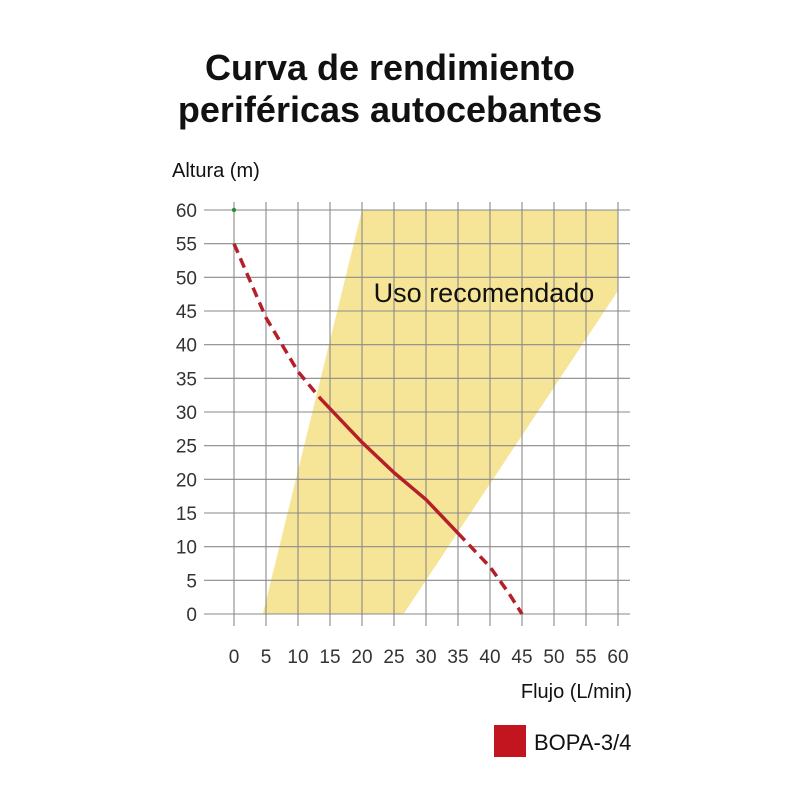 The height and width of the screenshot is (800, 800). Describe the element at coordinates (186, 447) in the screenshot. I see `y-tick-label: 25` at that location.